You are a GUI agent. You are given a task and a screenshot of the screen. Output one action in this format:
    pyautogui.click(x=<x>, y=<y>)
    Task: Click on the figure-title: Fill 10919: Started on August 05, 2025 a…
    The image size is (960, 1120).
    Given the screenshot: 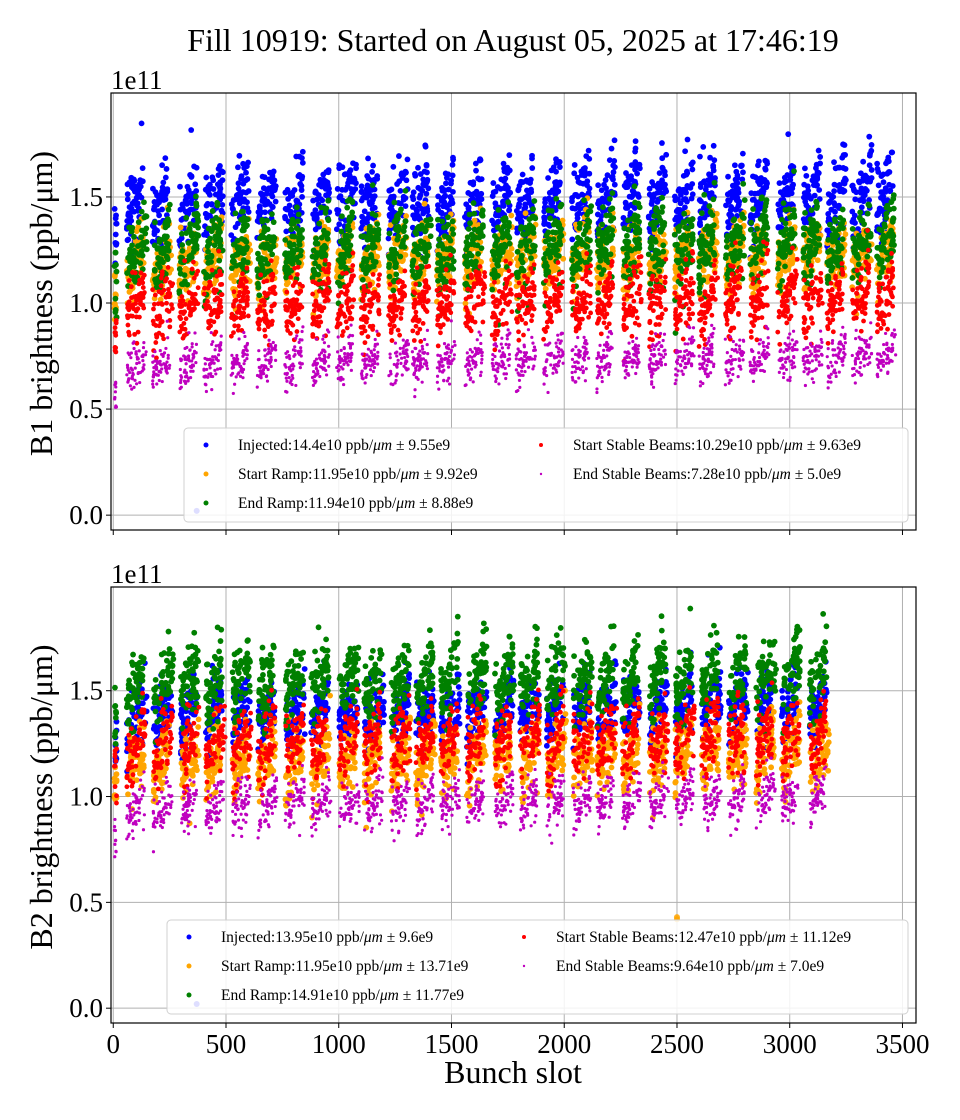 What is the action you would take?
    pyautogui.click(x=513, y=40)
    